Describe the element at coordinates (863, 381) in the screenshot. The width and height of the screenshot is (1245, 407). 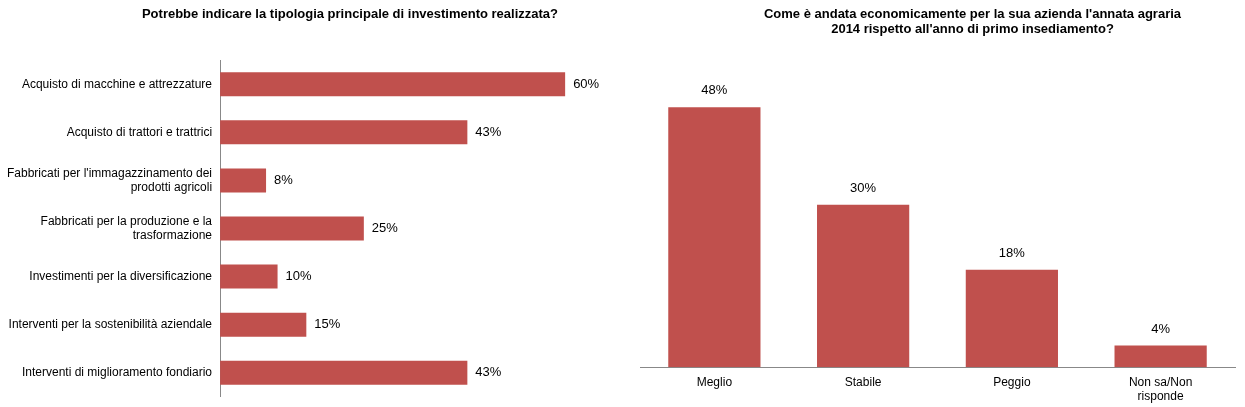
I see `x-tick-label: Stabile` at that location.